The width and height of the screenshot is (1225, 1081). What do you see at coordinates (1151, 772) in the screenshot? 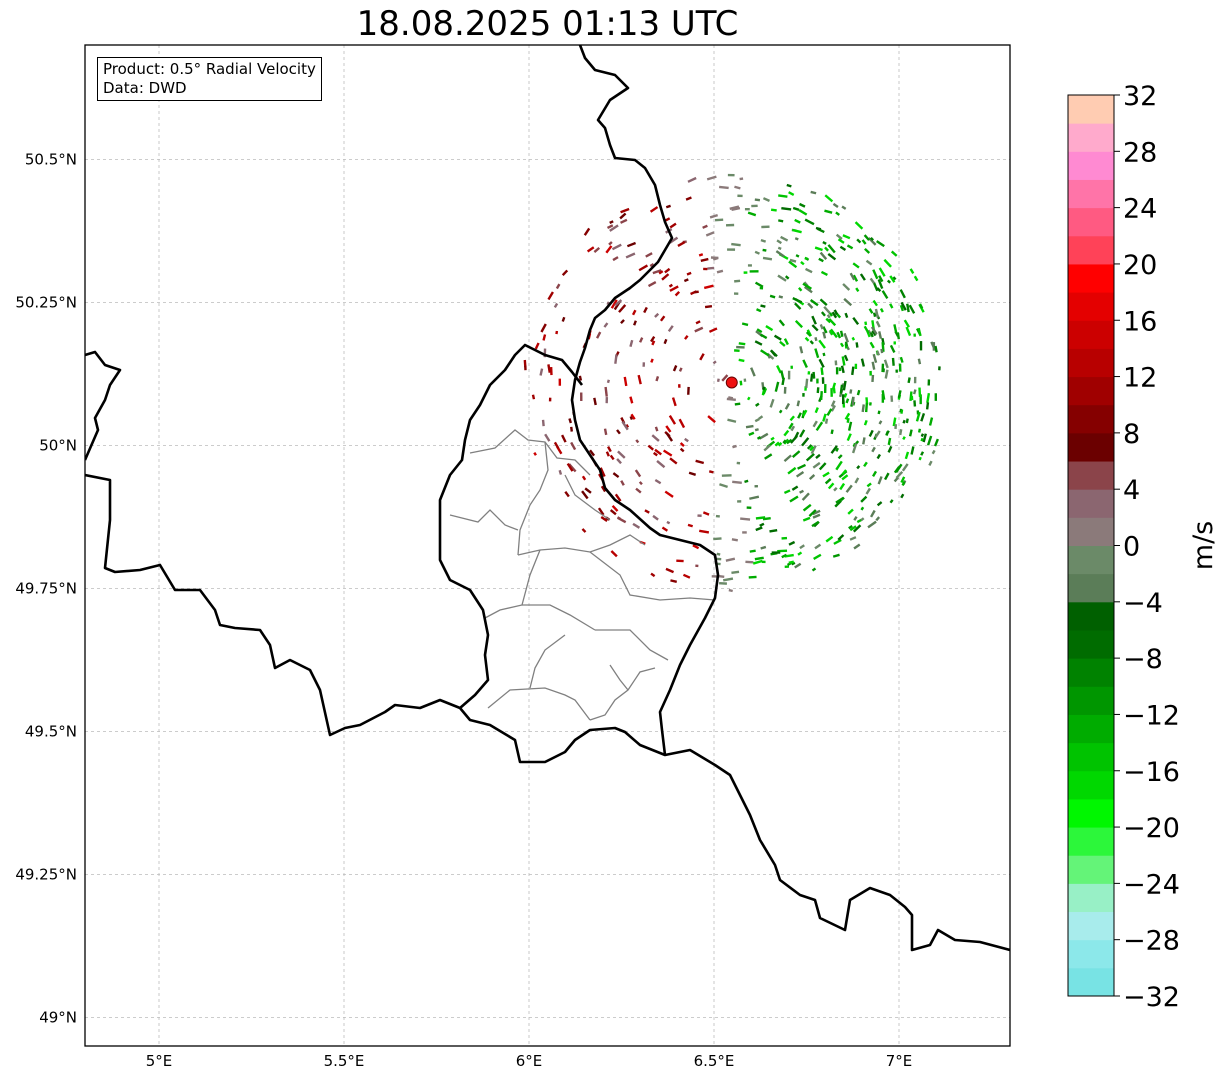
I see `colorbar-tick-label: −16` at bounding box center [1151, 772].